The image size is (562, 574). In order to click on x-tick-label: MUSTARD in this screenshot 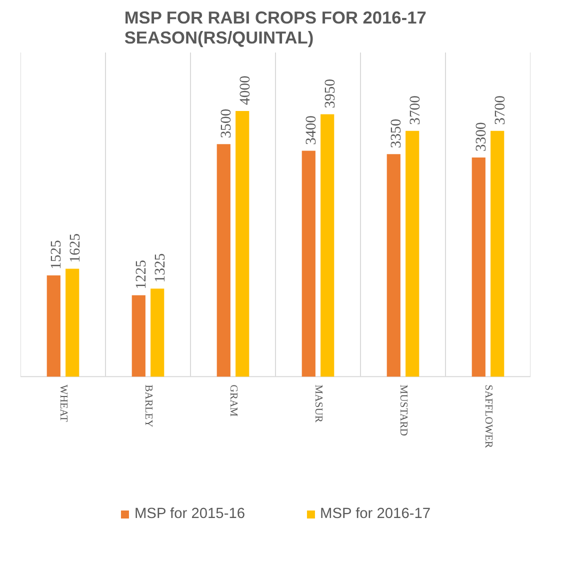, I will do `click(403, 410)`.